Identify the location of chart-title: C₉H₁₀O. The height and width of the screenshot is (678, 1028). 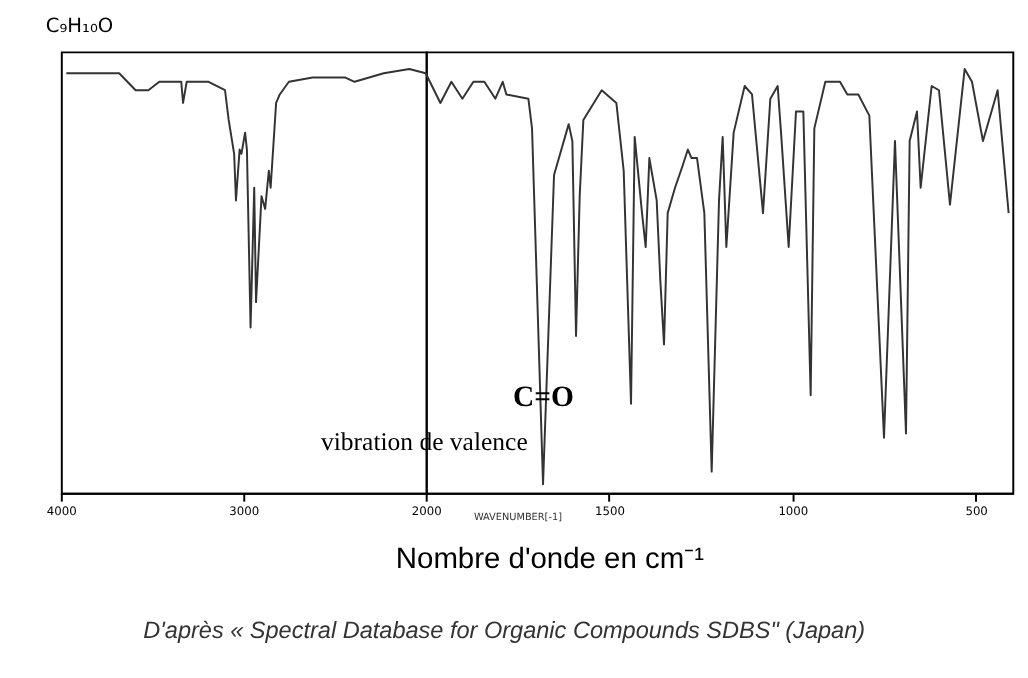
(79, 26).